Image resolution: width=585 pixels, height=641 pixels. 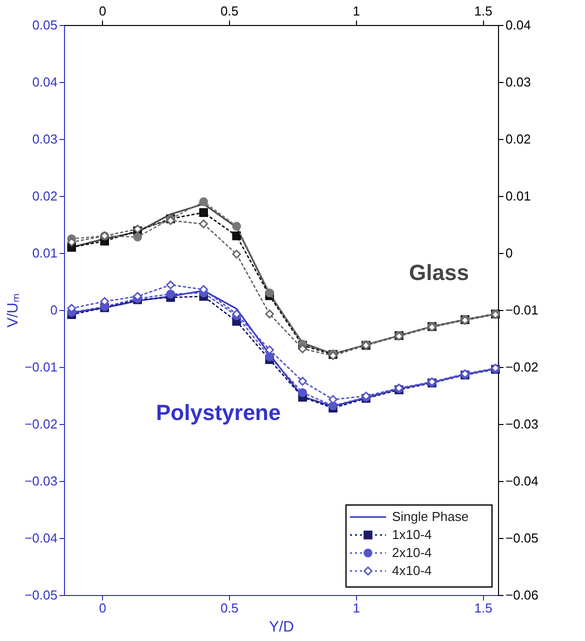 I want to click on y-tick-label: 0.01, so click(x=45, y=253).